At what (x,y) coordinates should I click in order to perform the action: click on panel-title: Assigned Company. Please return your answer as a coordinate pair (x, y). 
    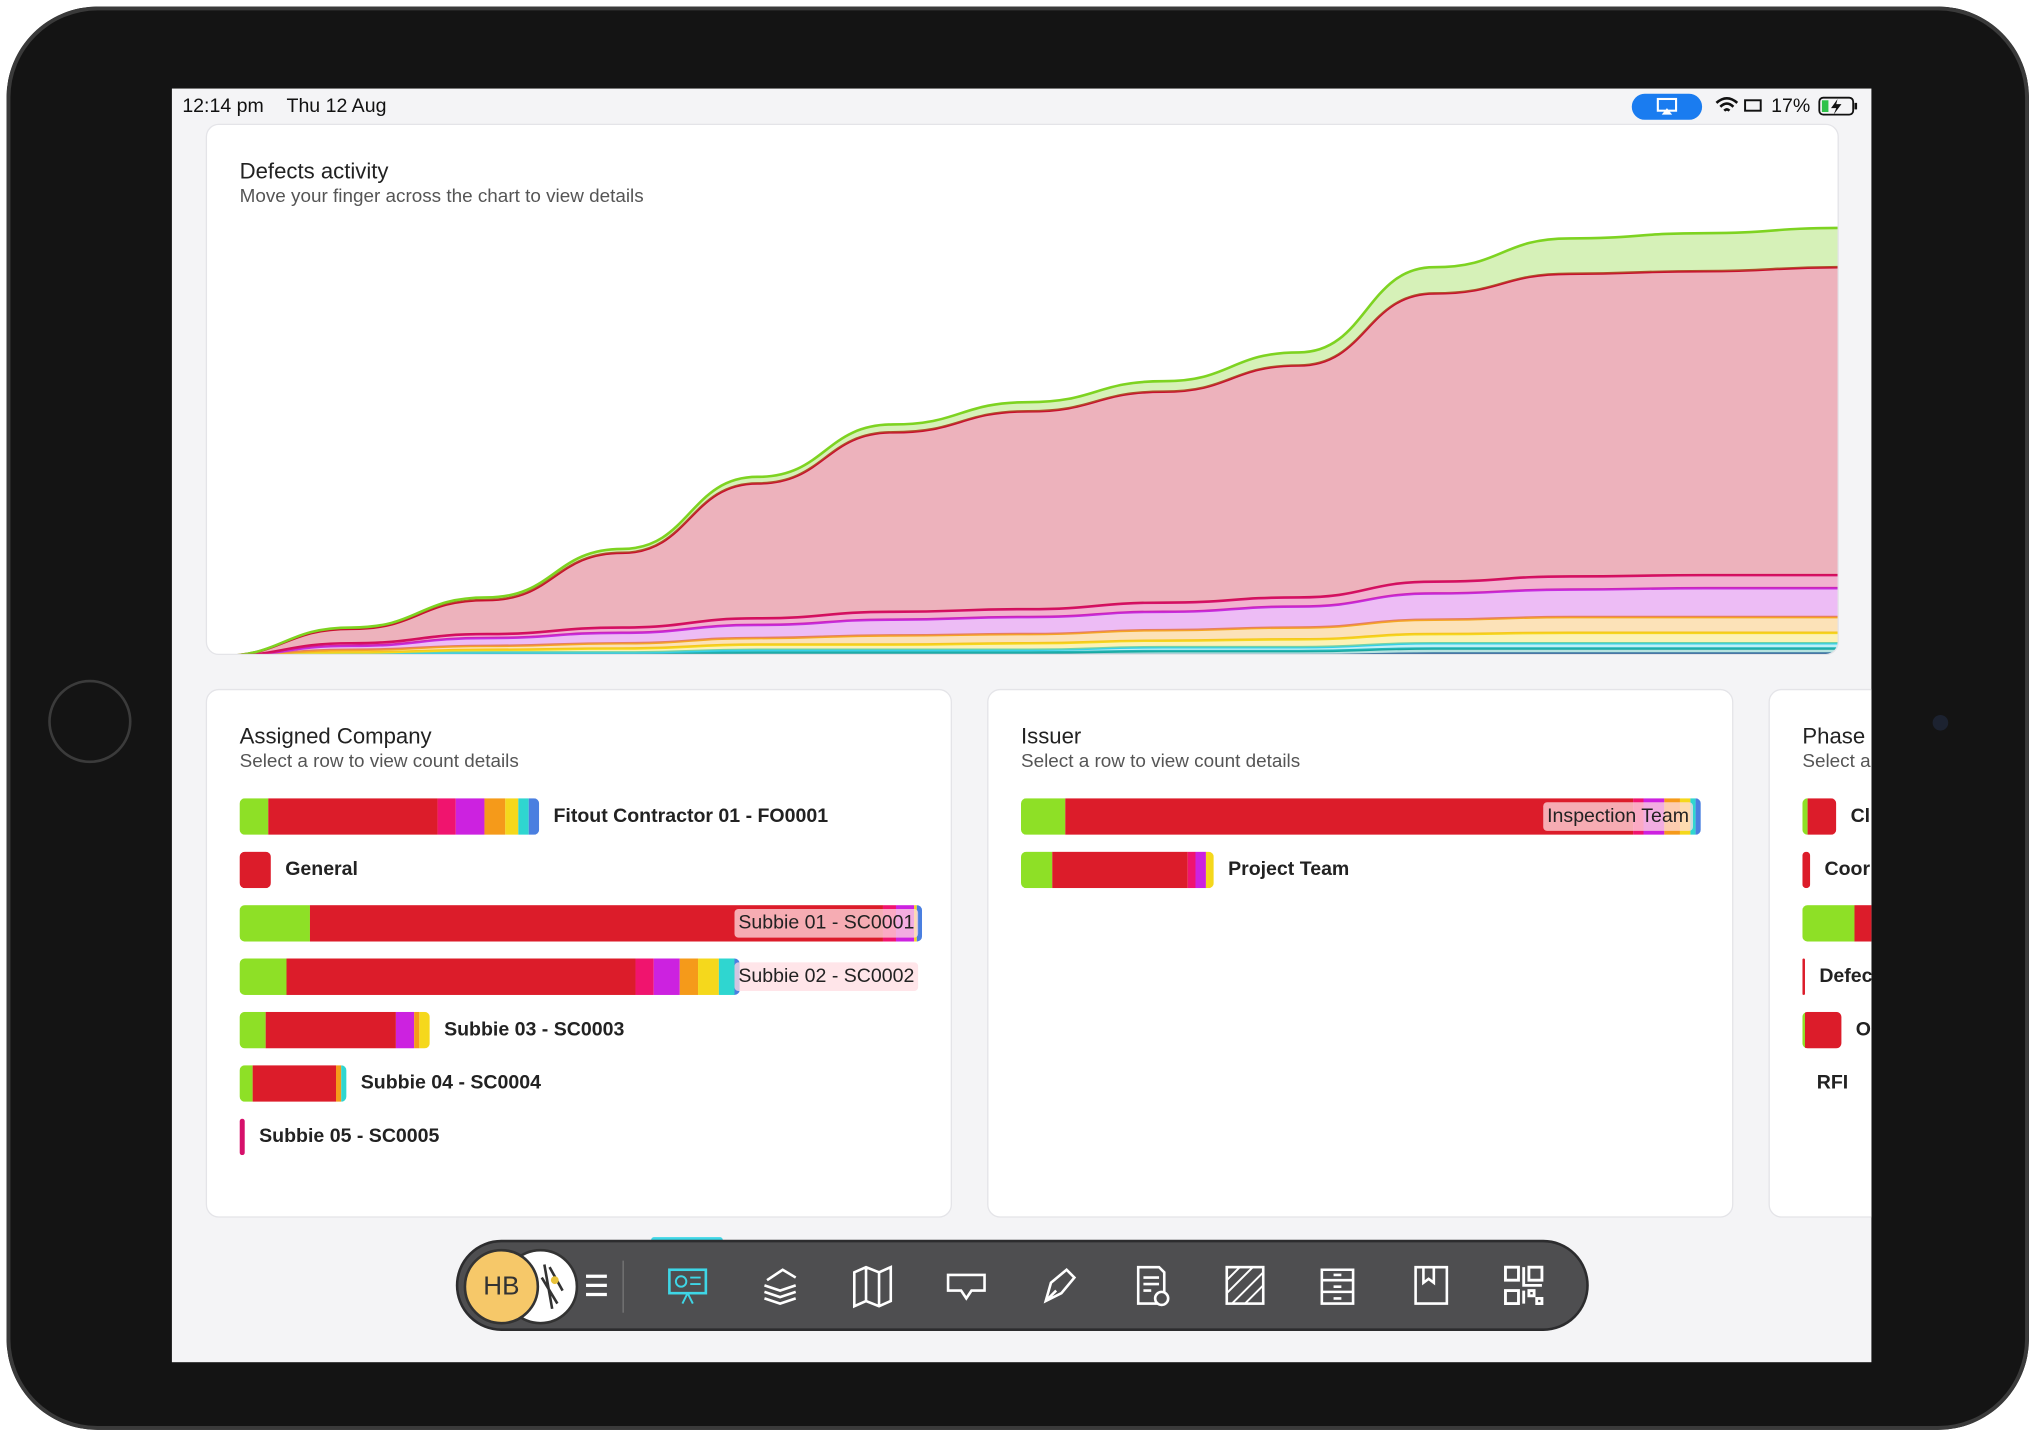
    Looking at the image, I should click on (335, 736).